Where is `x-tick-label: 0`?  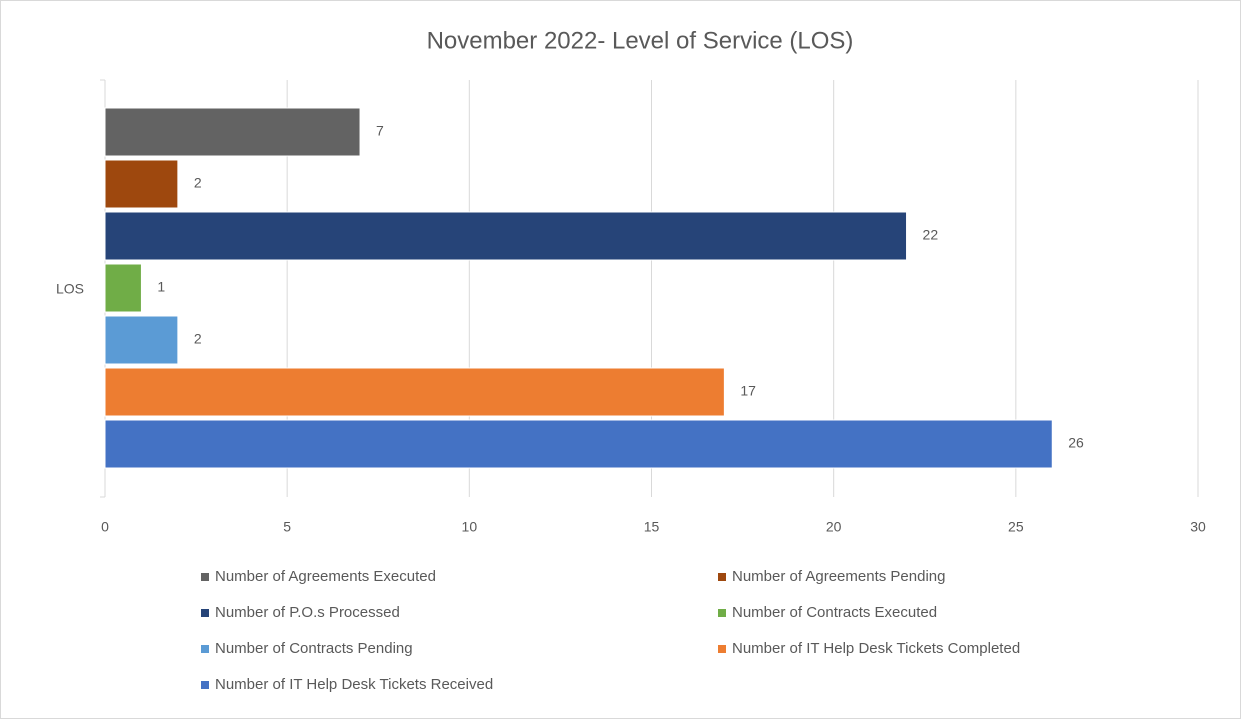 x-tick-label: 0 is located at coordinates (105, 527).